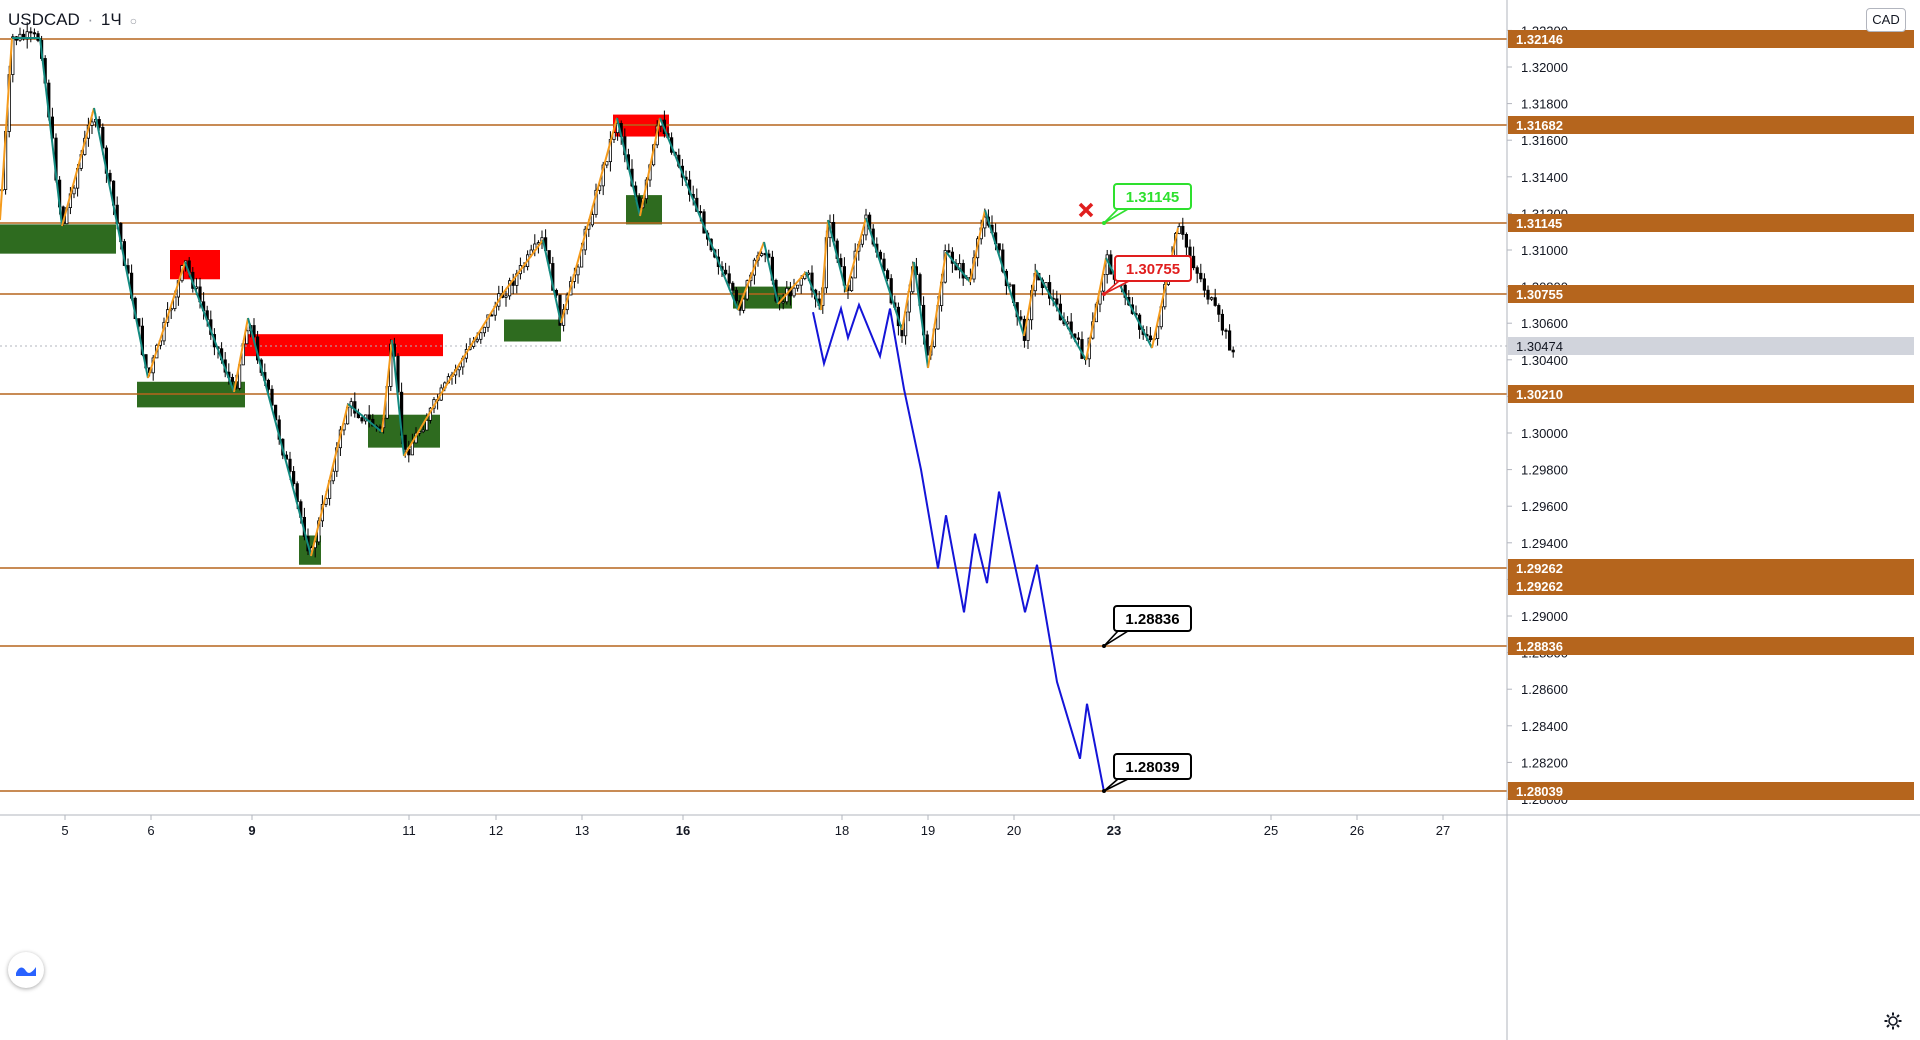 The height and width of the screenshot is (1040, 1920). I want to click on svg-text: 1.30474, so click(1539, 346).